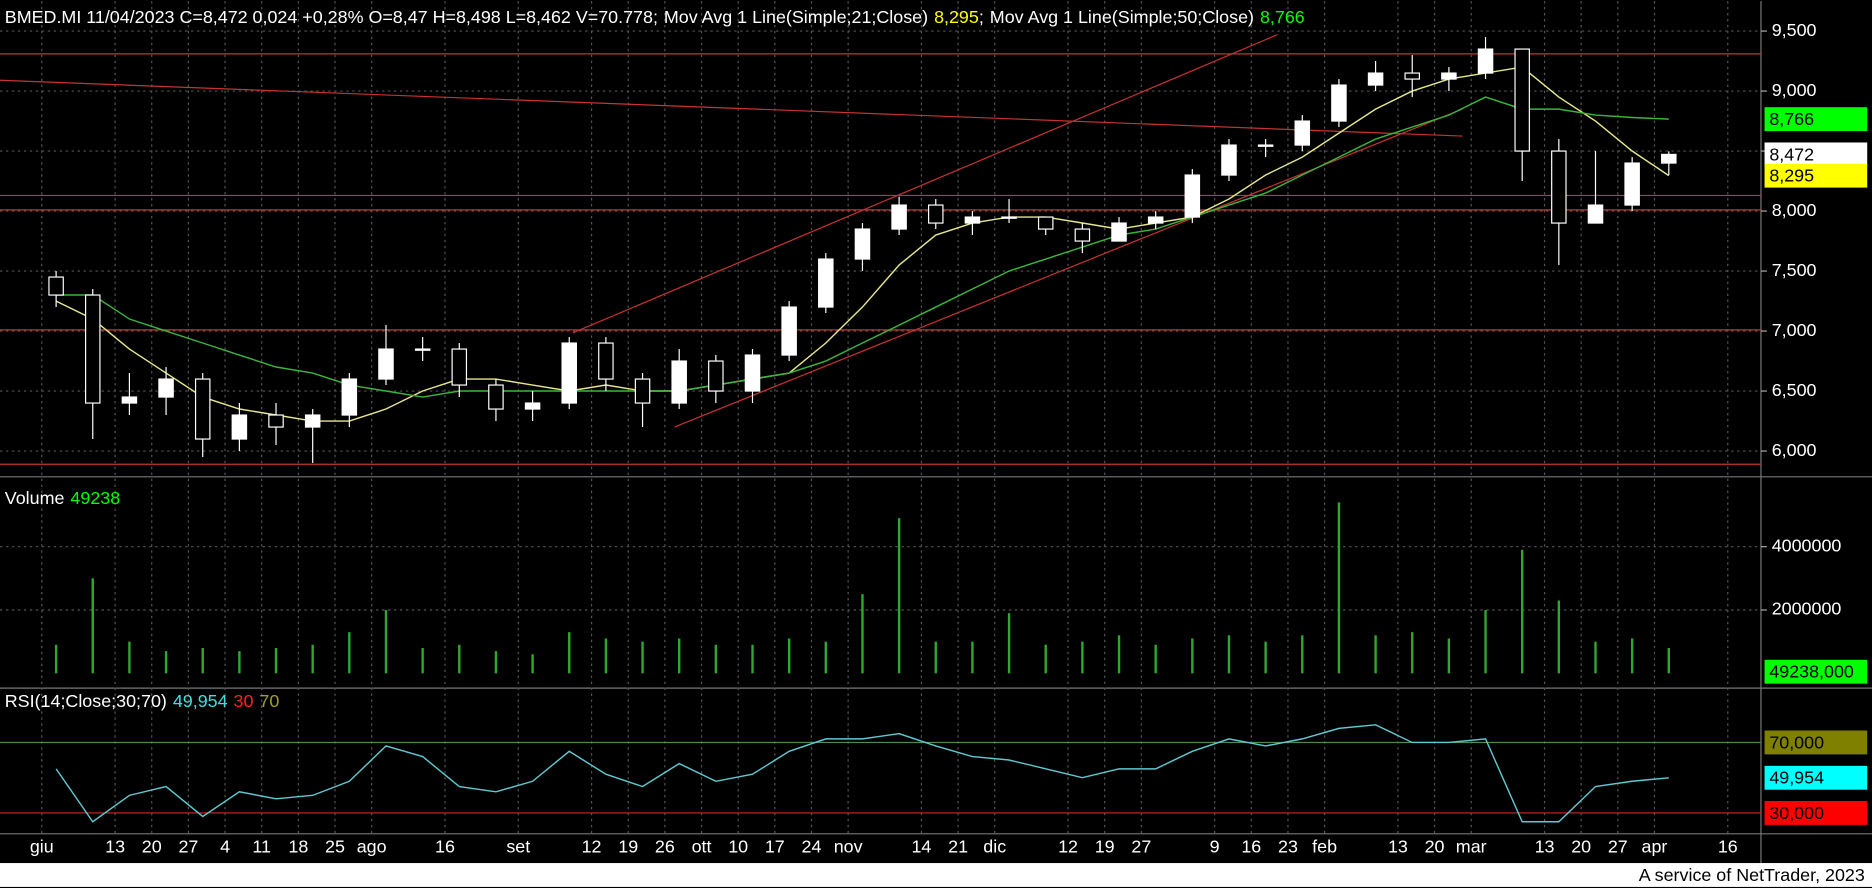  I want to click on x-tick-label: 27, so click(1141, 846).